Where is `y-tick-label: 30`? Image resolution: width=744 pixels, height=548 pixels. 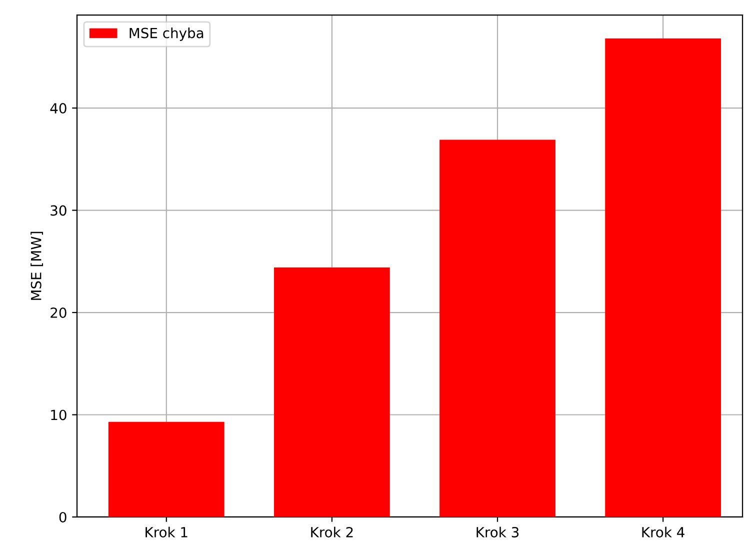
y-tick-label: 30 is located at coordinates (58, 210).